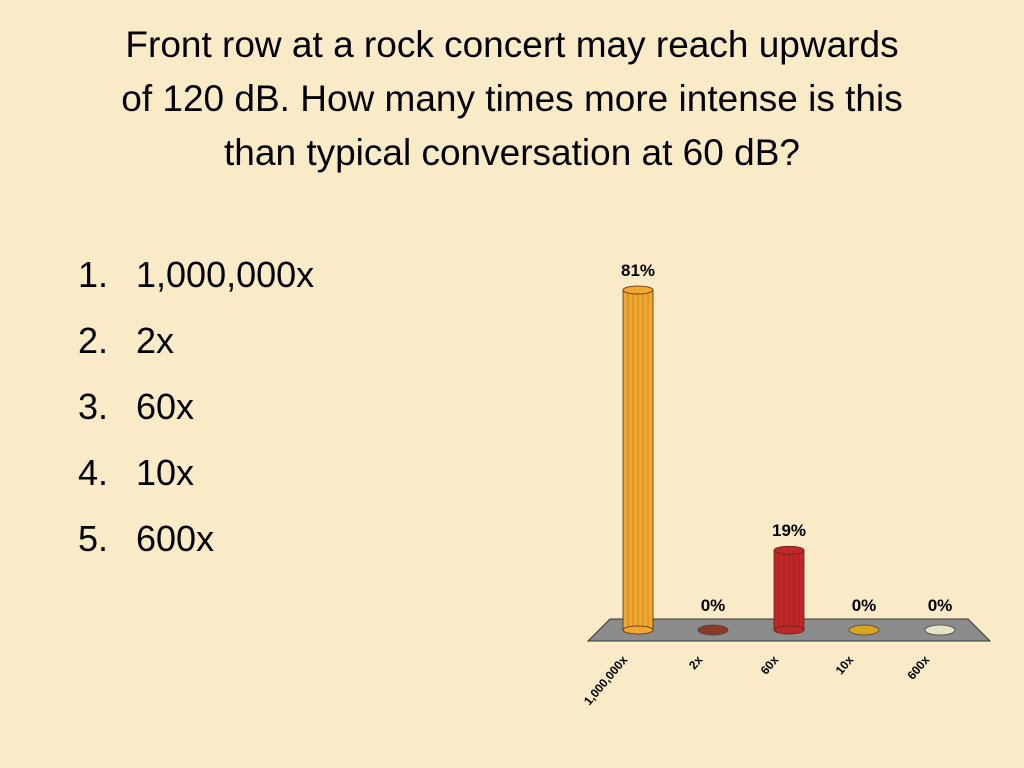  I want to click on question-line-3: than typical conversation at 60 dB?, so click(512, 152).